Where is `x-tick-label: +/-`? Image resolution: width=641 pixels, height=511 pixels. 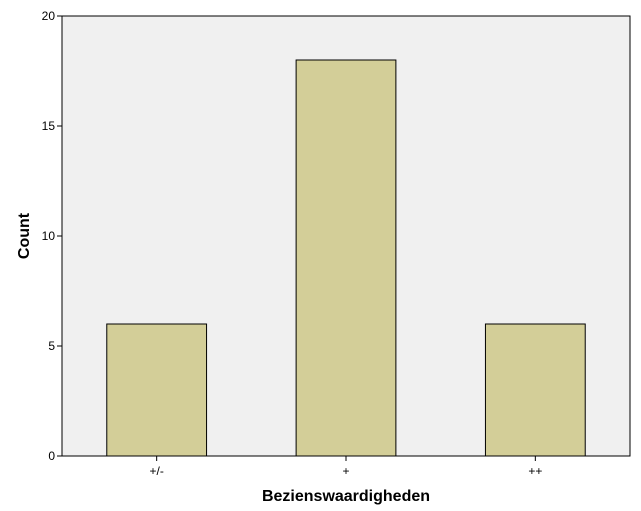
x-tick-label: +/- is located at coordinates (156, 471).